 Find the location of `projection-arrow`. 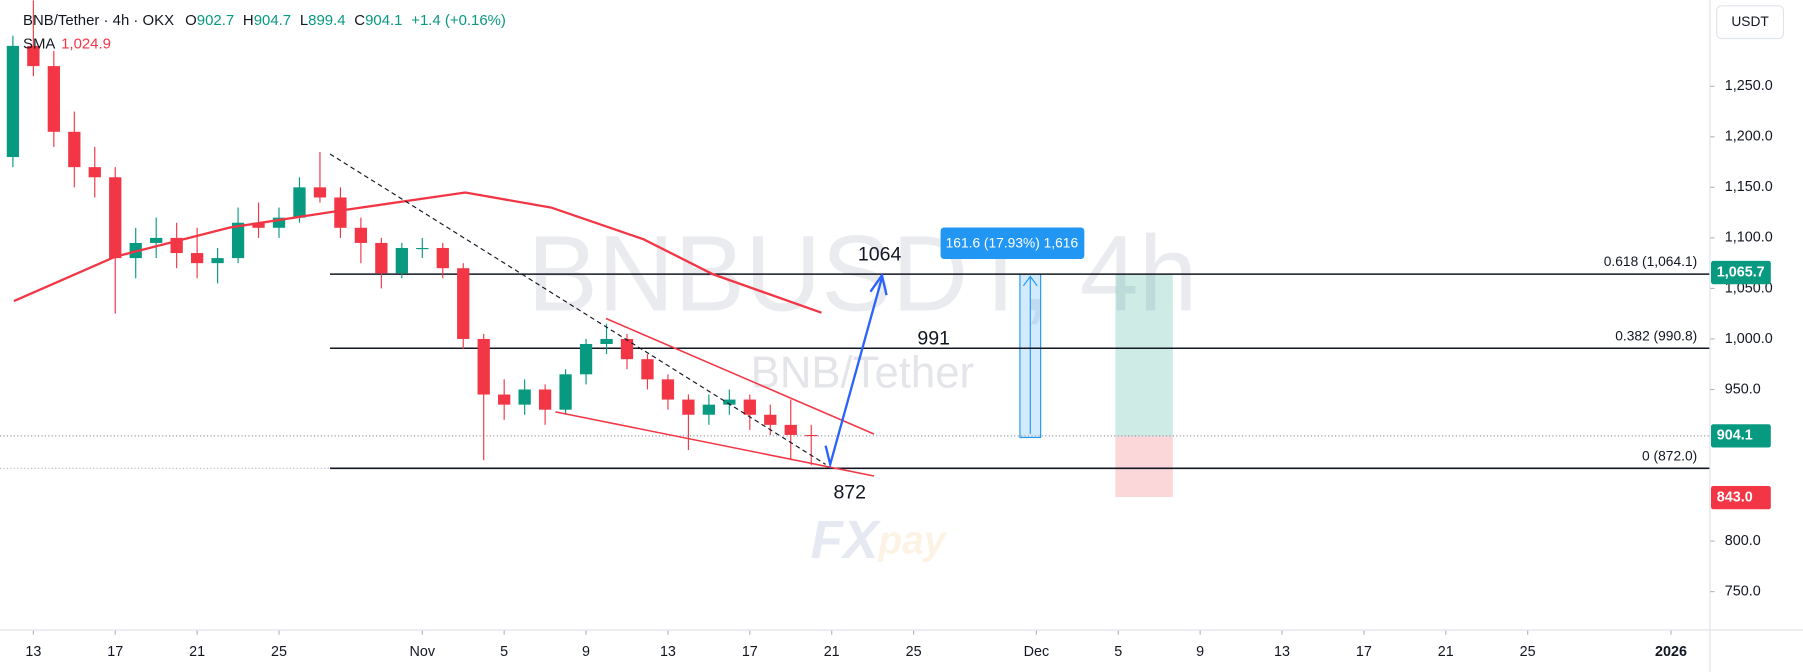

projection-arrow is located at coordinates (854, 373).